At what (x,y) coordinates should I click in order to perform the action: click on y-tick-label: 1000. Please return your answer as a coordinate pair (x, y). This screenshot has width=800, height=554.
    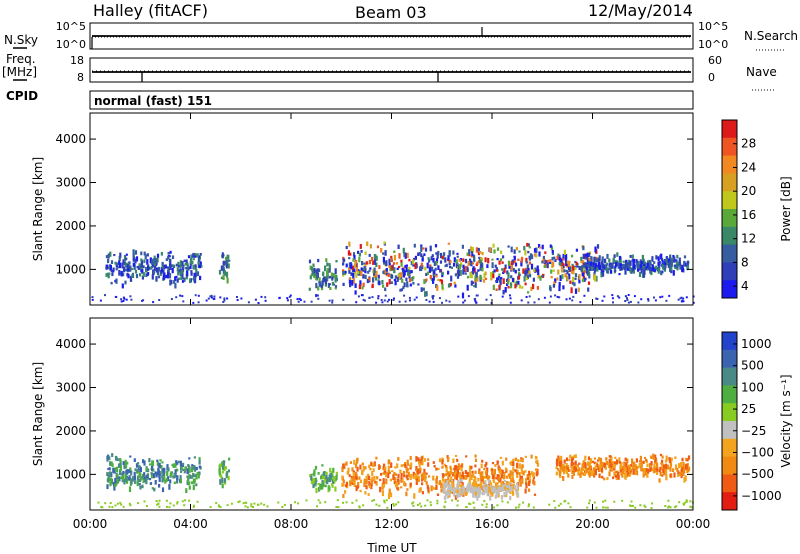
    Looking at the image, I should click on (70, 474).